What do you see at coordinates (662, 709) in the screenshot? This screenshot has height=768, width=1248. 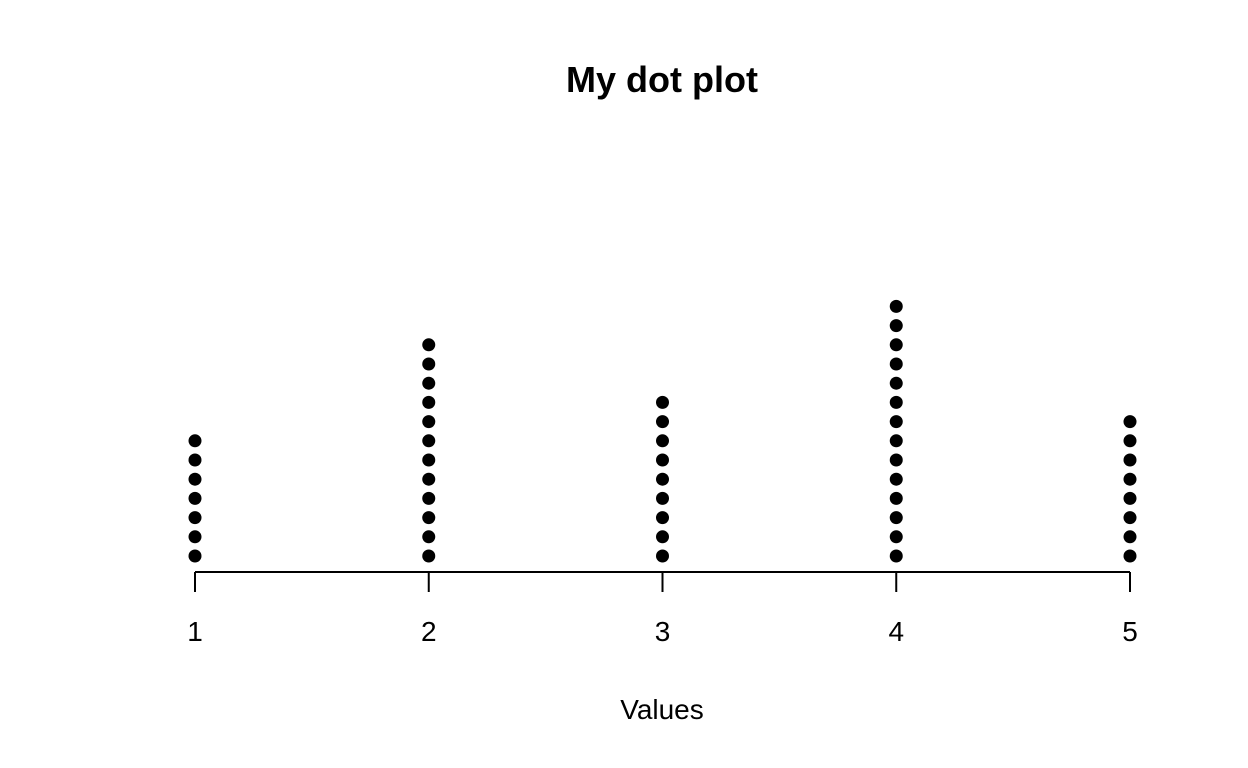 I see `x-axis-label: Values` at bounding box center [662, 709].